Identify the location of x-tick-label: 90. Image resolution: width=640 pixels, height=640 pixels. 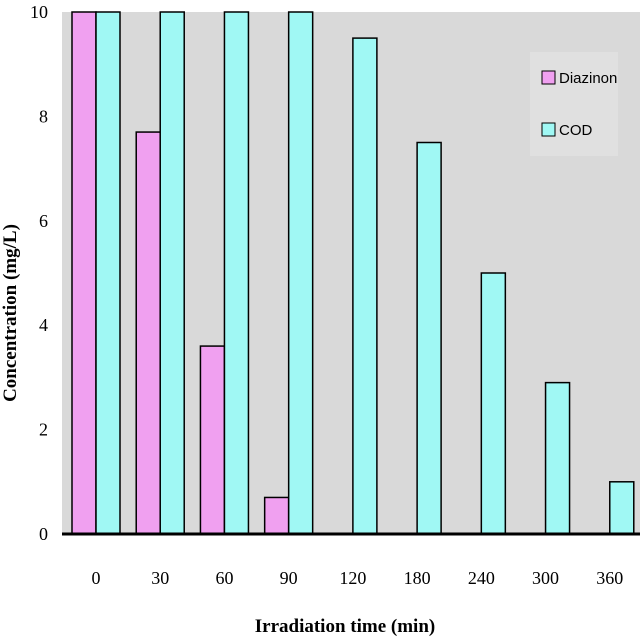
(289, 578).